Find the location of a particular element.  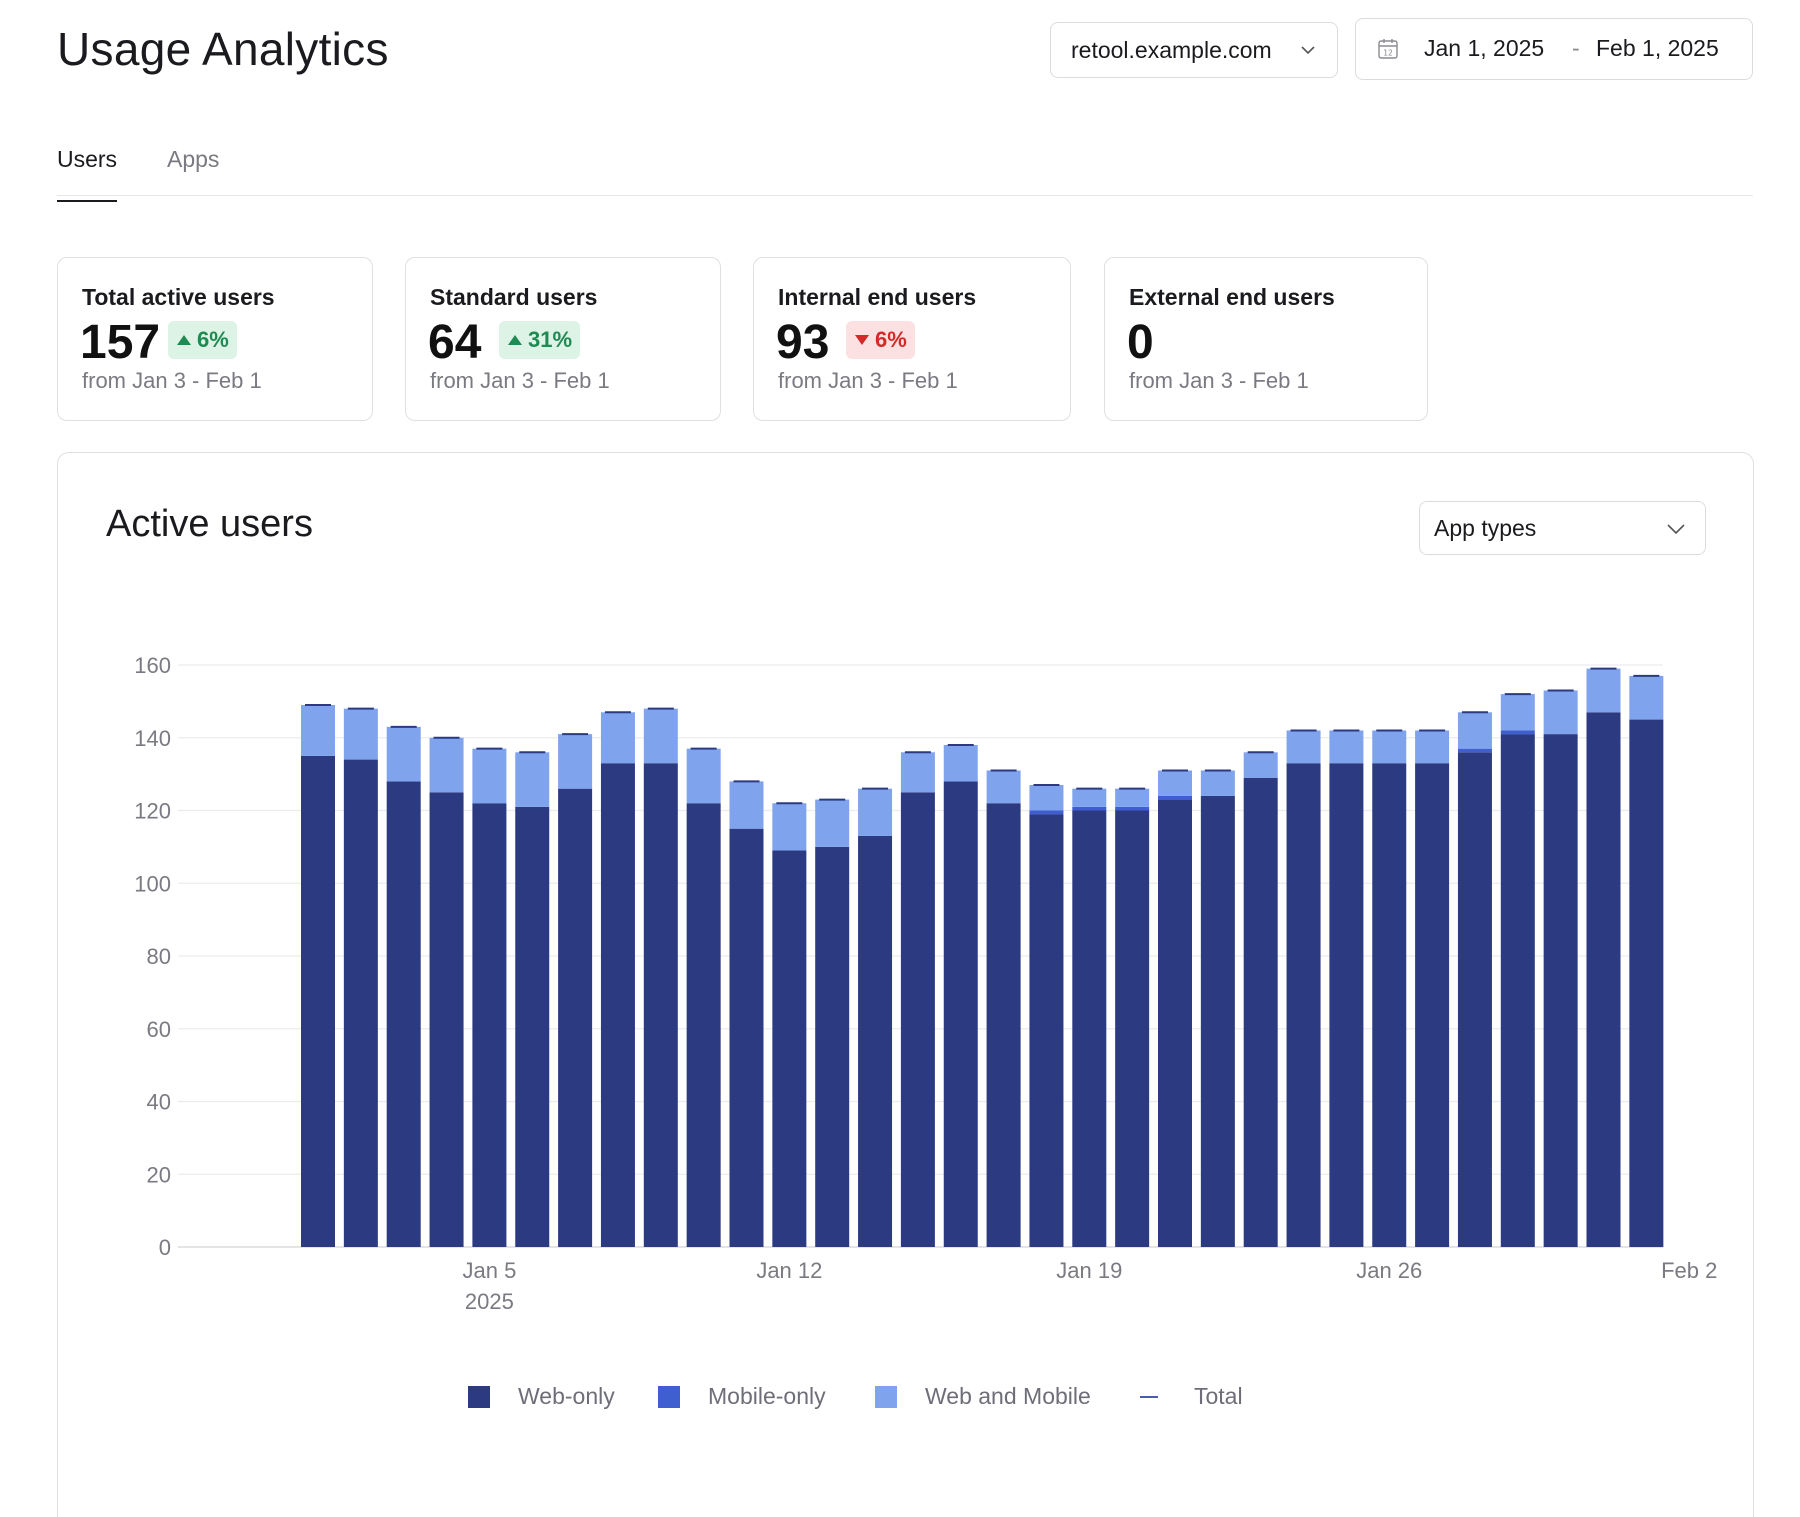

y-tick-label: 100 is located at coordinates (152, 883).